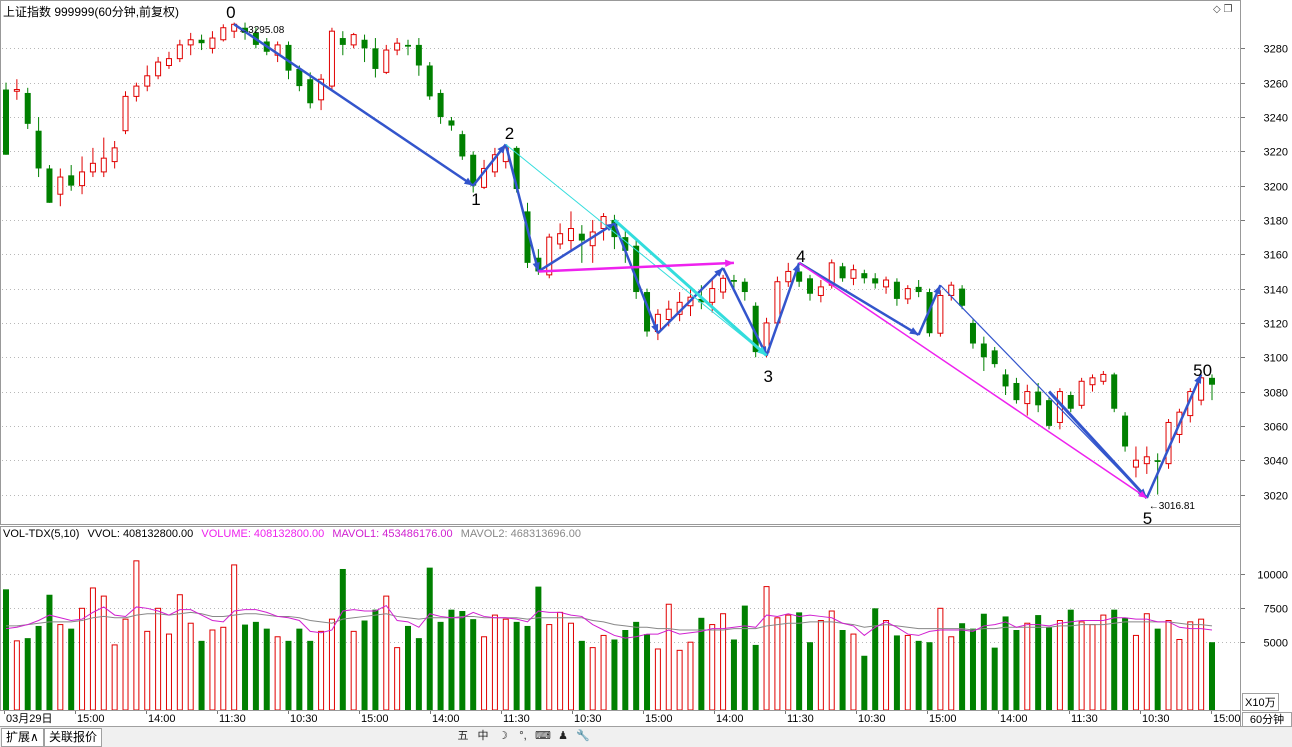 This screenshot has width=1292, height=747. Describe the element at coordinates (543, 736) in the screenshot. I see `keyboard-icon: ⌨` at that location.